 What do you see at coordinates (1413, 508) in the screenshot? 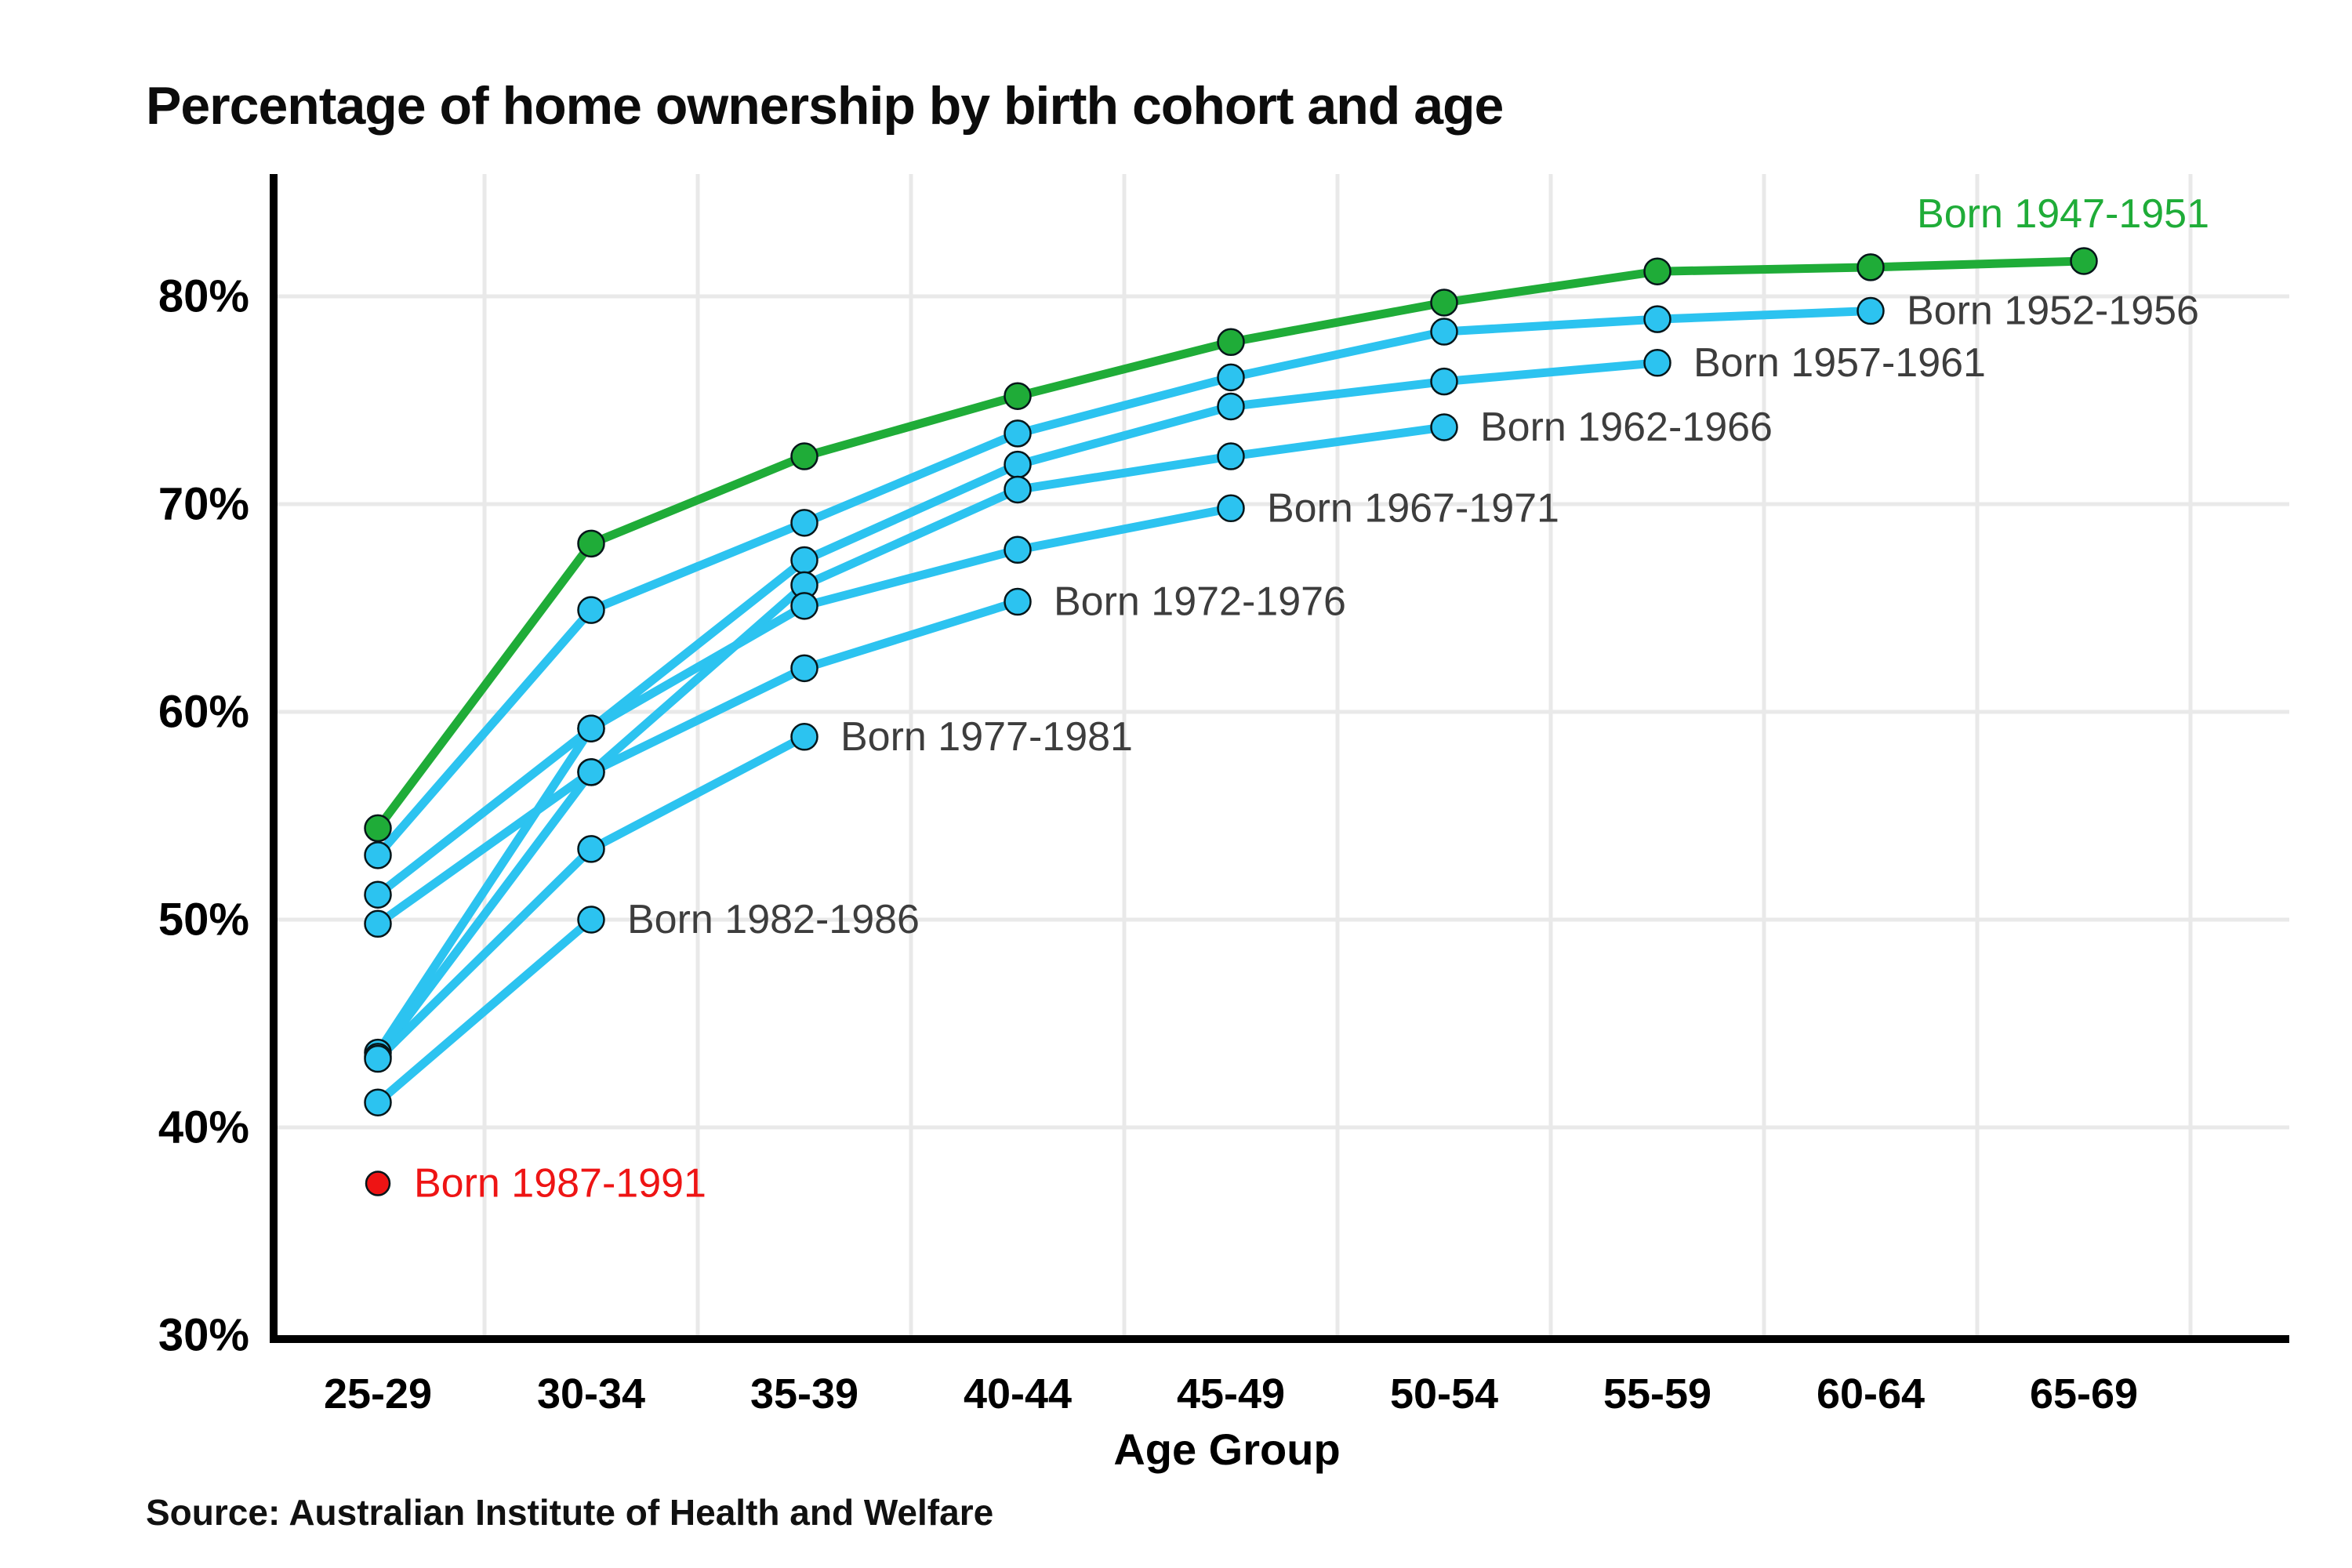
I see `series-label-born-1967-1971: Born 1967-1971` at bounding box center [1413, 508].